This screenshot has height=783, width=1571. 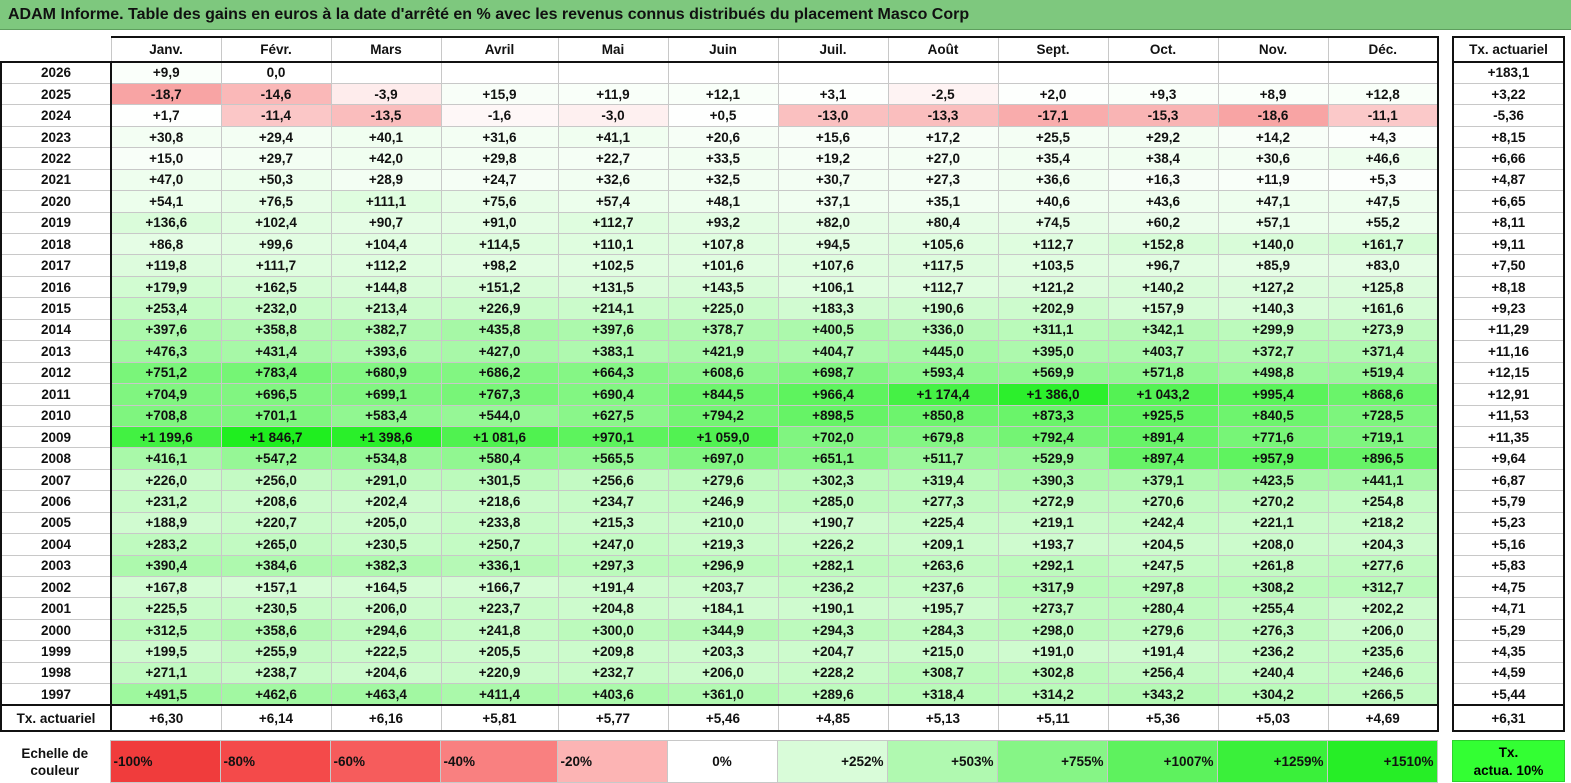 What do you see at coordinates (276, 244) in the screenshot?
I see `gain-cell: +99,6` at bounding box center [276, 244].